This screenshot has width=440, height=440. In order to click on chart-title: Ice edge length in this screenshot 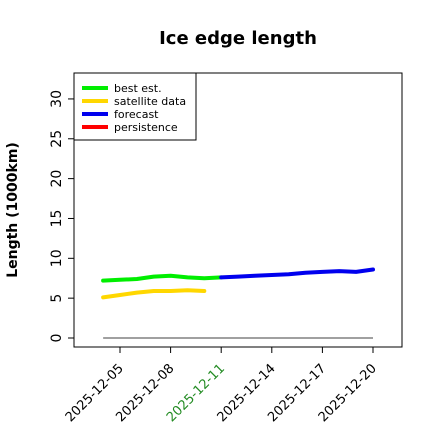, I will do `click(238, 38)`.